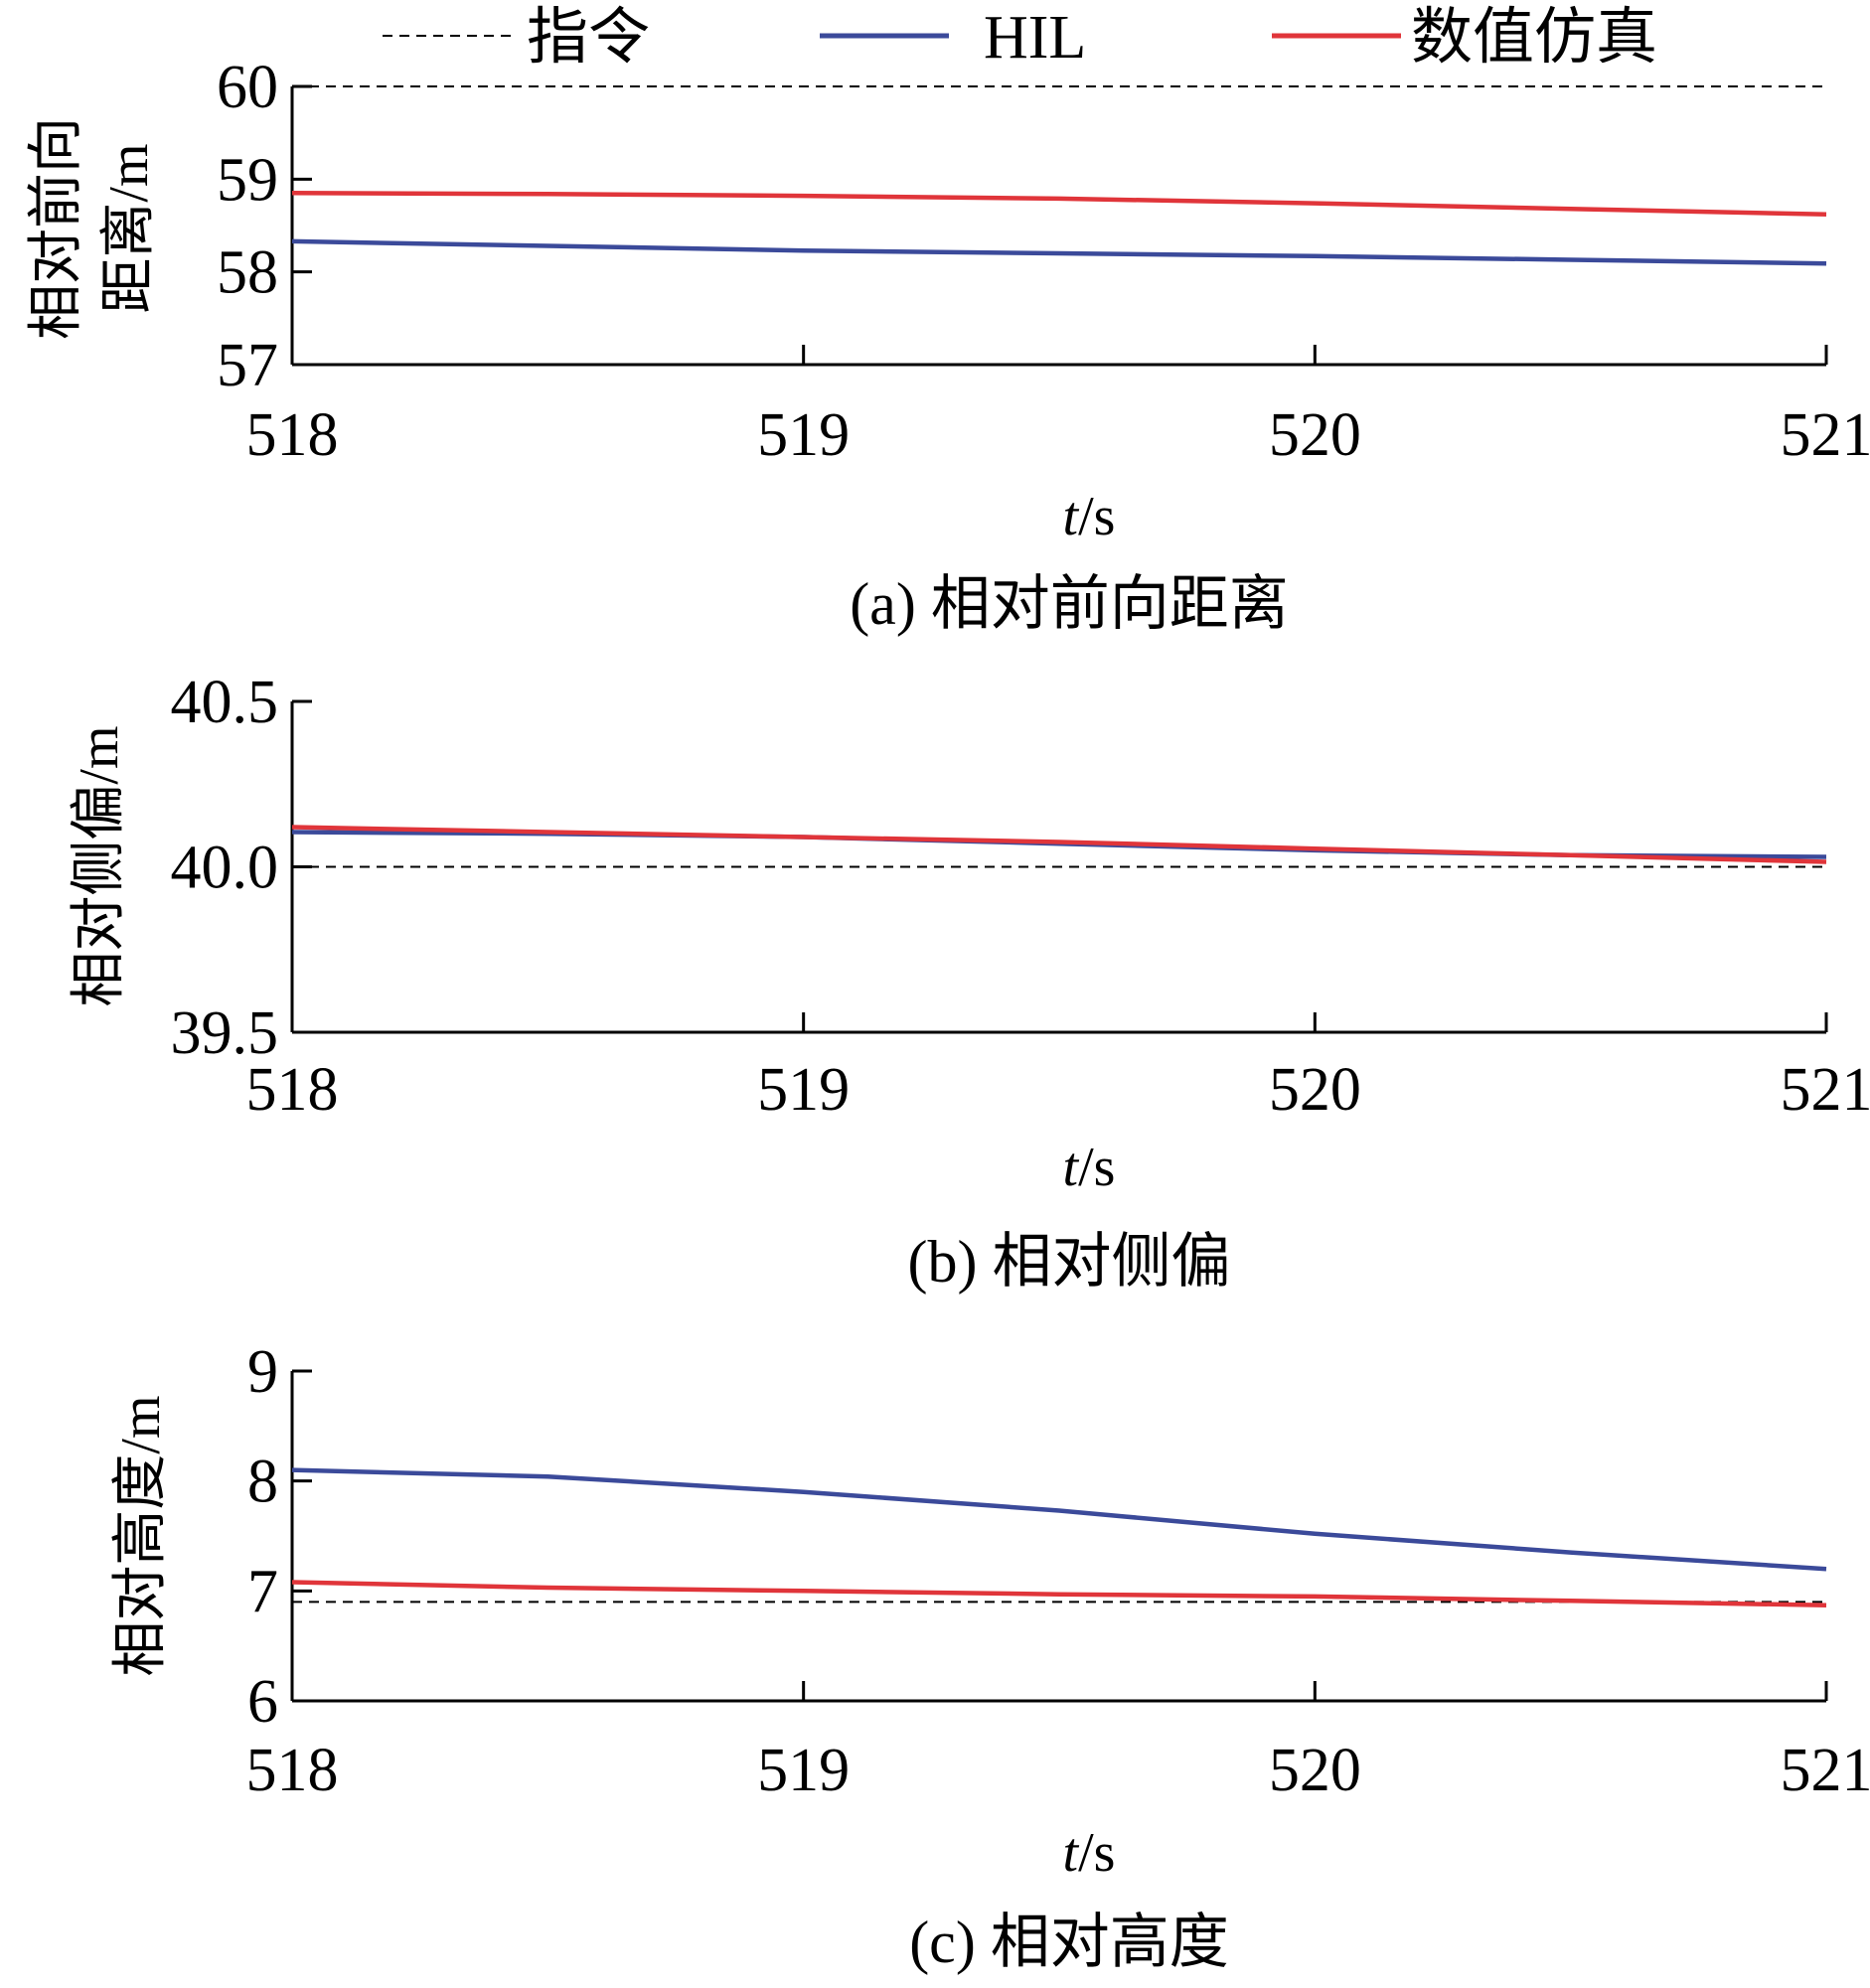  What do you see at coordinates (588, 38) in the screenshot?
I see `legend-label: 指令` at bounding box center [588, 38].